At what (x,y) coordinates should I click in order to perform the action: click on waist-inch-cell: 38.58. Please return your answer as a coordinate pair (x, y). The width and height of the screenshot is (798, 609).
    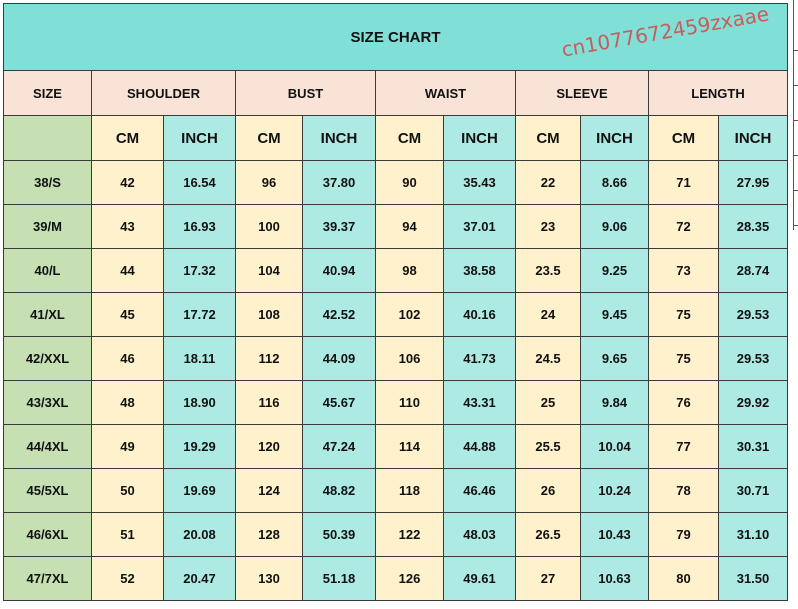
    Looking at the image, I should click on (479, 270).